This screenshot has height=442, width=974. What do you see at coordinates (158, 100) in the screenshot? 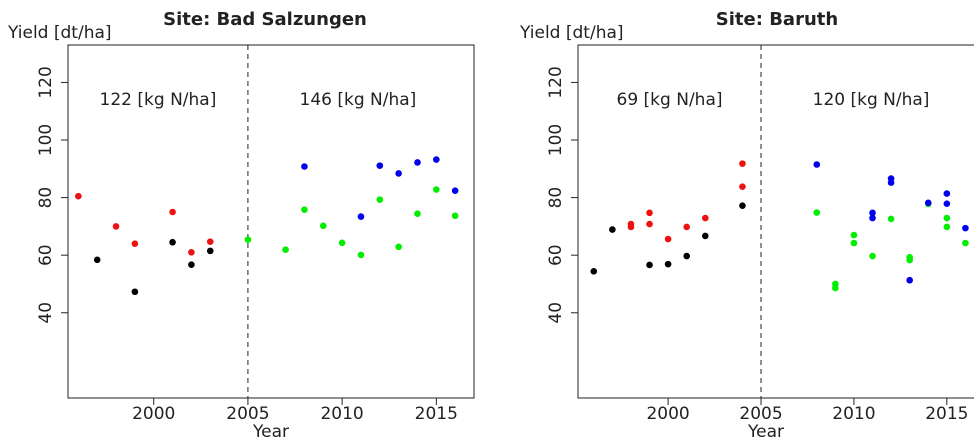
I see `annotation: 122 [kg N/ha]` at bounding box center [158, 100].